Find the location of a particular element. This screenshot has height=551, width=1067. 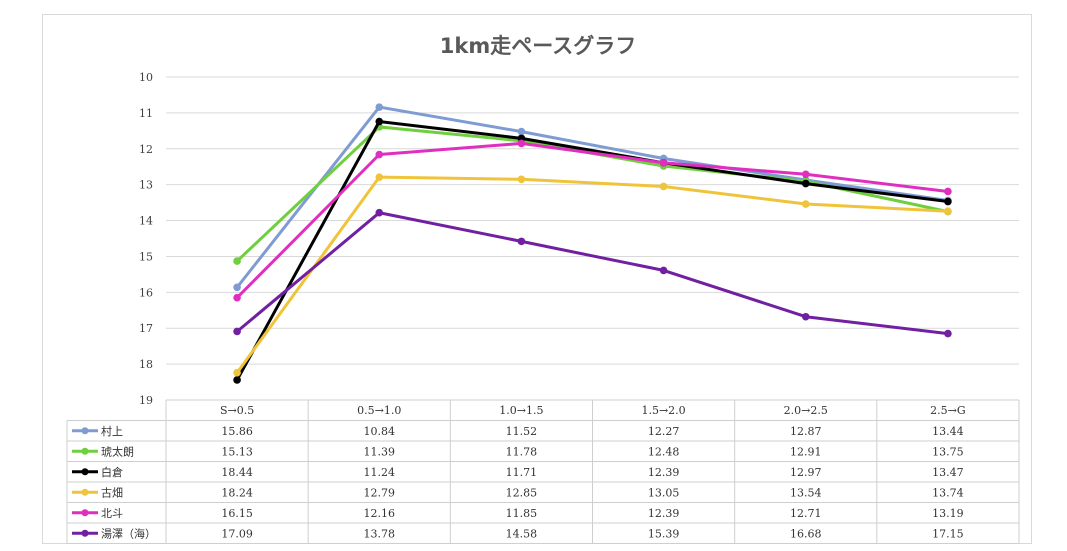

legend-label: 白倉 is located at coordinates (112, 472).